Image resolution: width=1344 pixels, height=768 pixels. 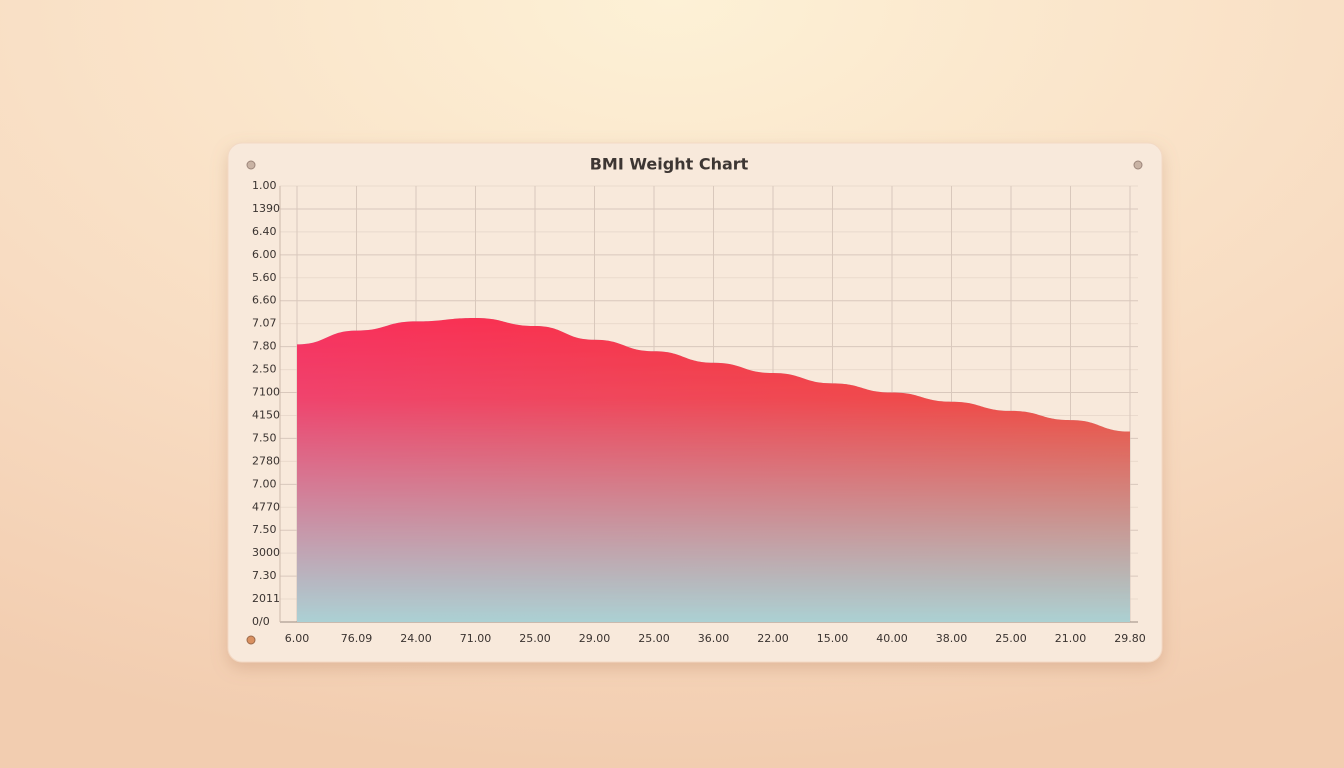 What do you see at coordinates (261, 621) in the screenshot?
I see `y-tick-label: 0/0` at bounding box center [261, 621].